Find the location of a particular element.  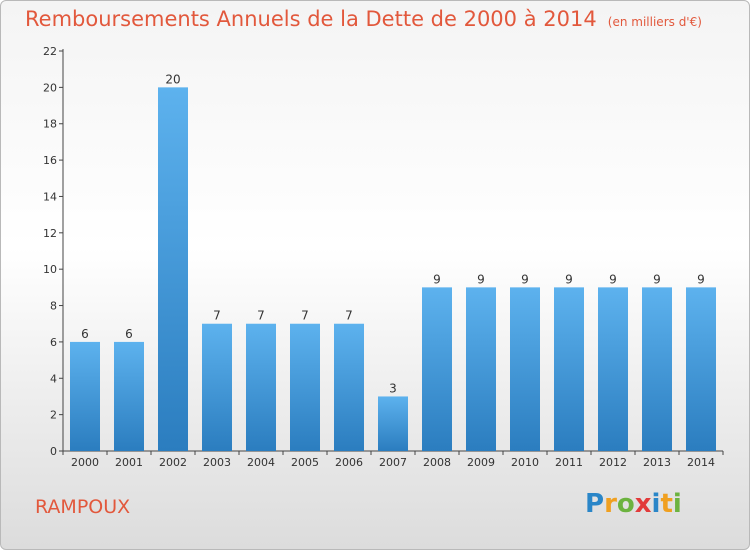

x-tick-label: 2001 is located at coordinates (129, 462).